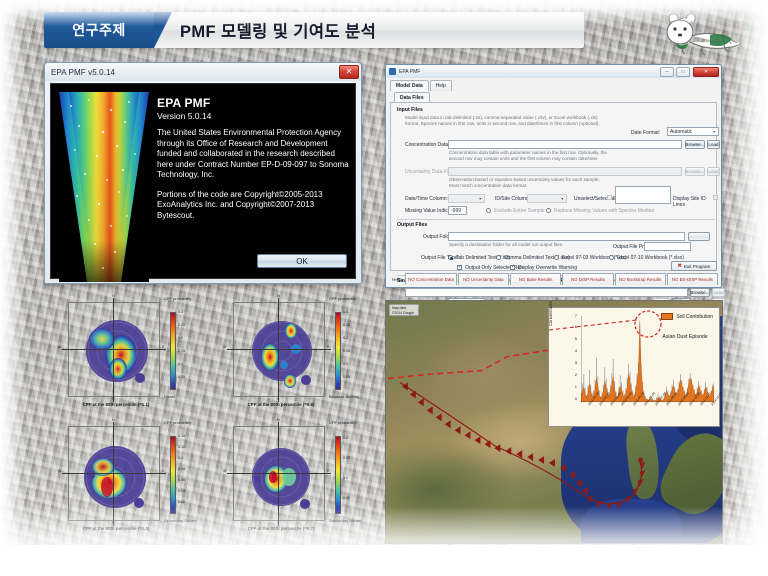  Describe the element at coordinates (693, 131) in the screenshot. I see `date-format-select: Automatic` at that location.